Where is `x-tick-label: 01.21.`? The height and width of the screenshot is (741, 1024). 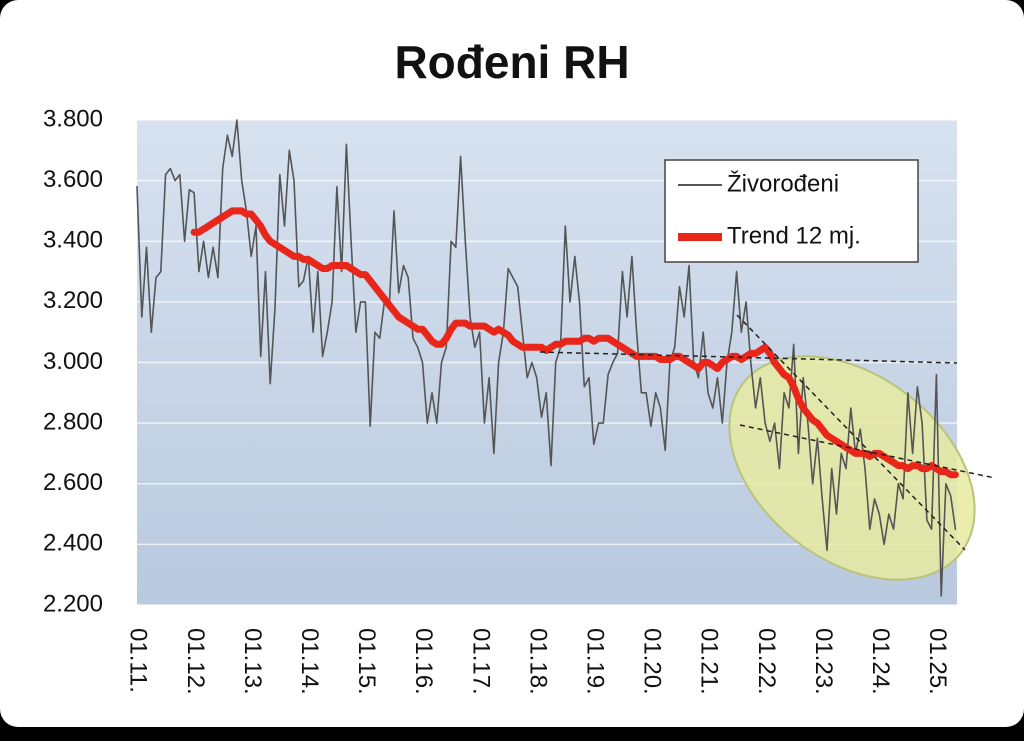
x-tick-label: 01.21. is located at coordinates (709, 661).